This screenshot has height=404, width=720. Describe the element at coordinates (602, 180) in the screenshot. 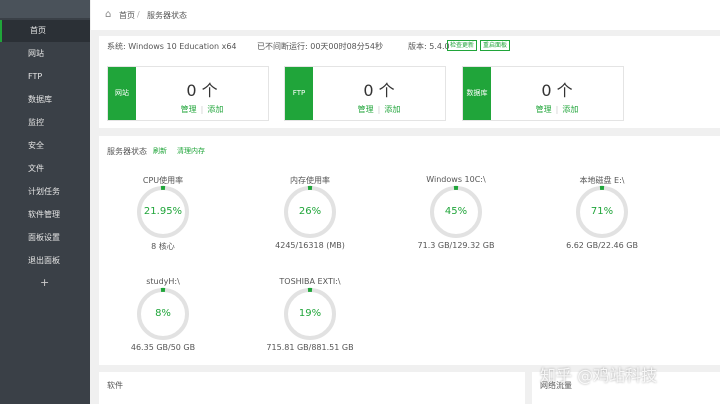

I see `gauge-name: 本地磁盘 E:\` at that location.